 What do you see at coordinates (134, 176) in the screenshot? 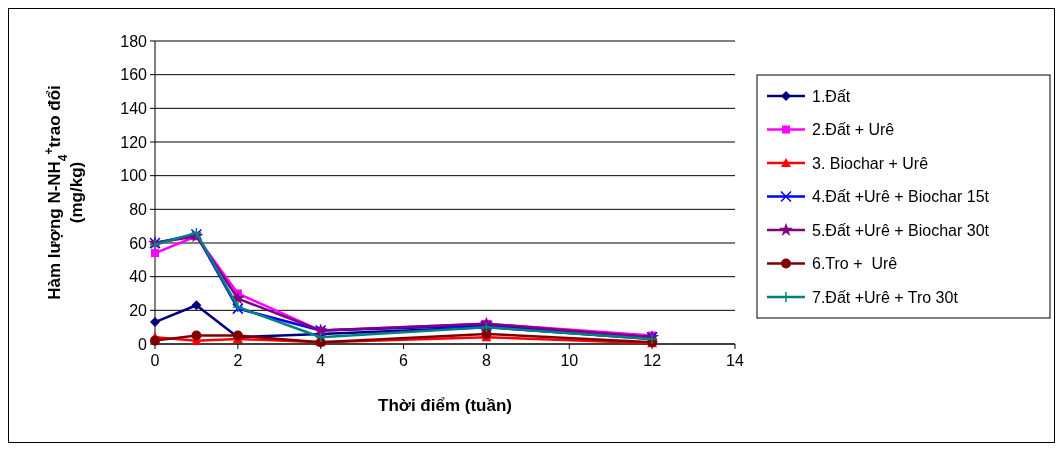
I see `y-tick-label: 100` at bounding box center [134, 176].